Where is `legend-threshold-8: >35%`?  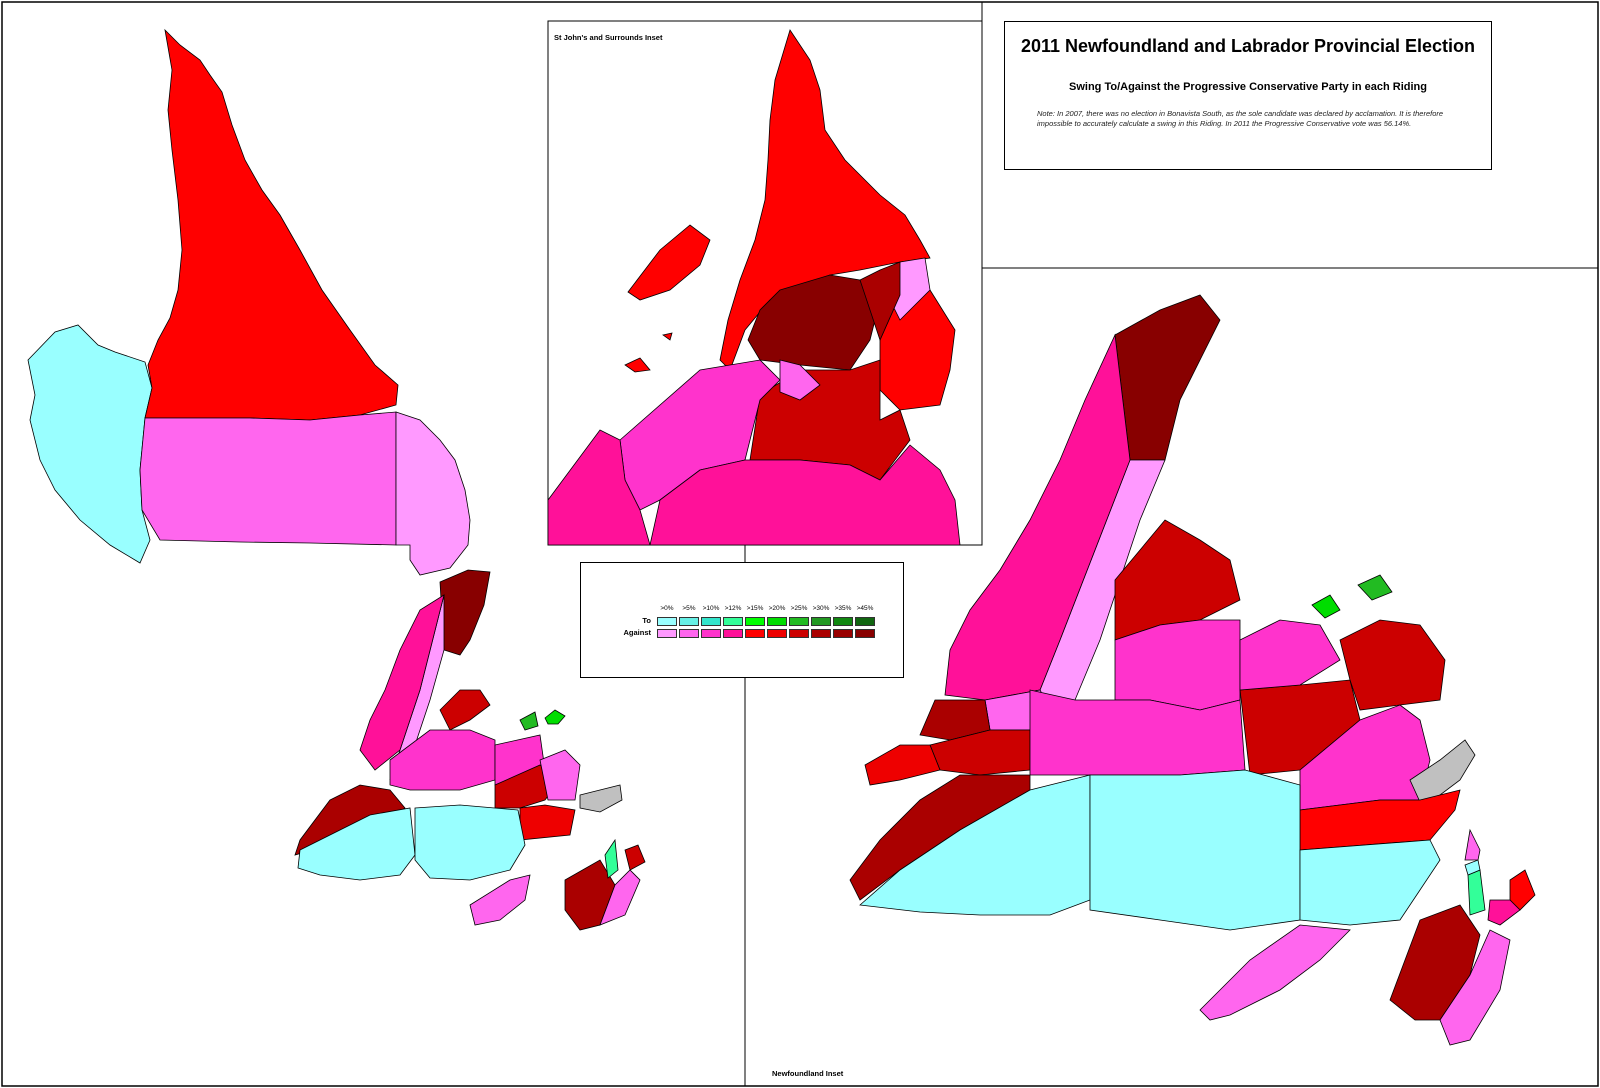
legend-threshold-8: >35% is located at coordinates (843, 608).